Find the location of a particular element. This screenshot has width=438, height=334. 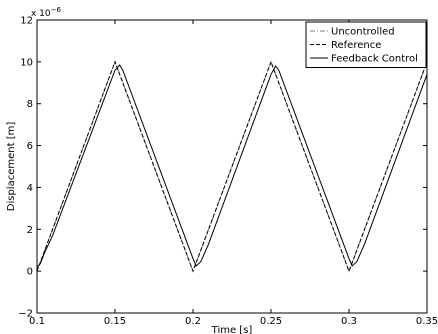

legend: Uncontrolled Reference Feedback Control is located at coordinates (366, 44).